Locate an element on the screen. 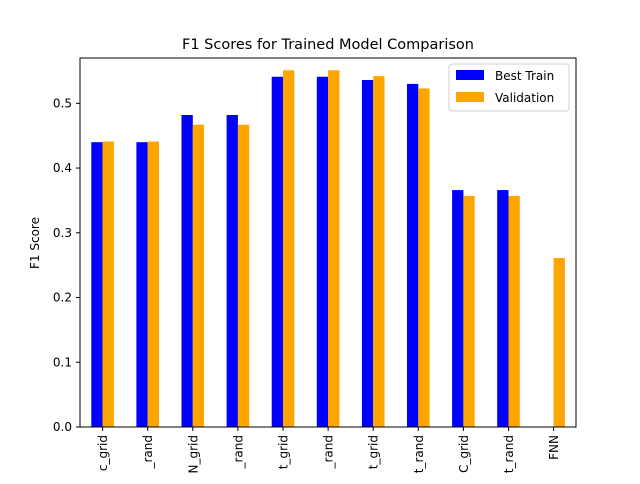  y-tick-label: 0.4 is located at coordinates (62, 168).